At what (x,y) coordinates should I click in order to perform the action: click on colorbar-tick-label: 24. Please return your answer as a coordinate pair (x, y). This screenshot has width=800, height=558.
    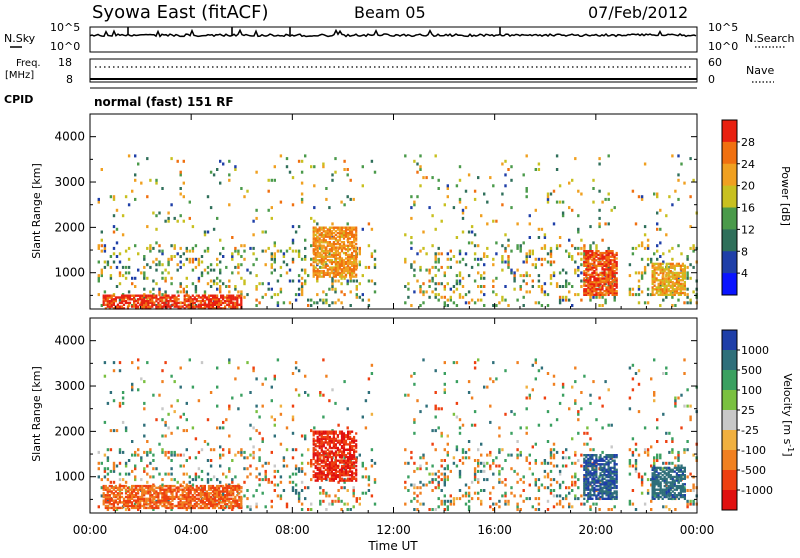
    Looking at the image, I should click on (748, 164).